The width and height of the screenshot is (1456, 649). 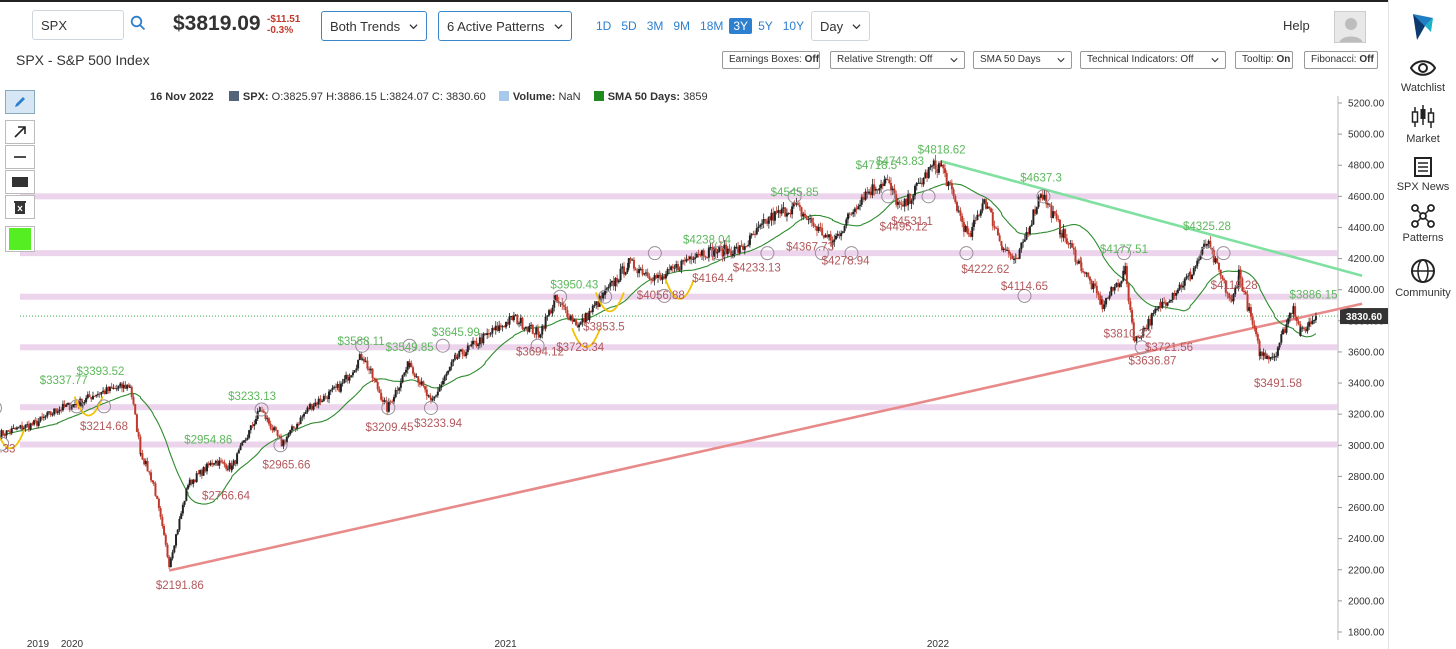 What do you see at coordinates (20, 132) in the screenshot?
I see `arrow-tool-button` at bounding box center [20, 132].